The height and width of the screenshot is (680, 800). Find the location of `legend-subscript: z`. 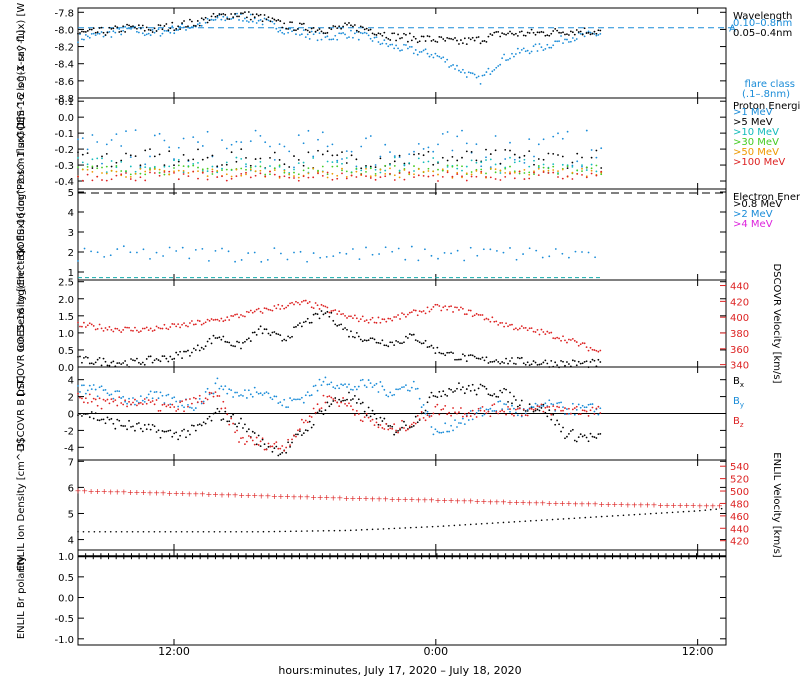

legend-subscript: z is located at coordinates (742, 425).